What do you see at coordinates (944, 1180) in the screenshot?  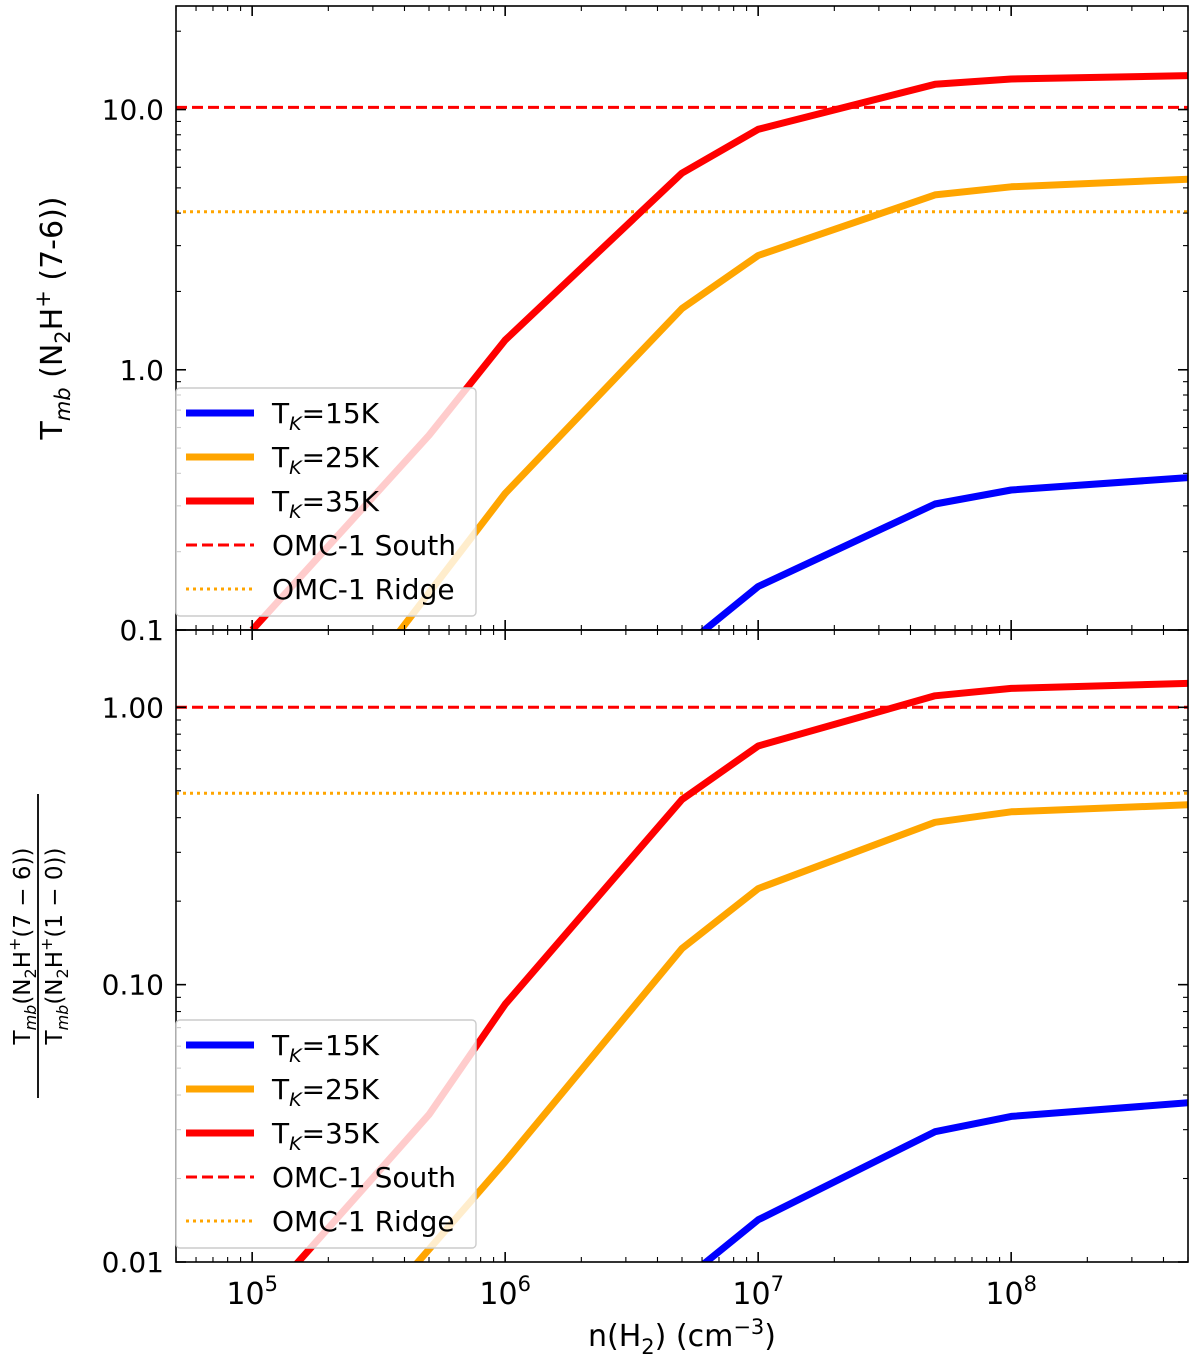 I see `bottom-series-line-15k` at bounding box center [944, 1180].